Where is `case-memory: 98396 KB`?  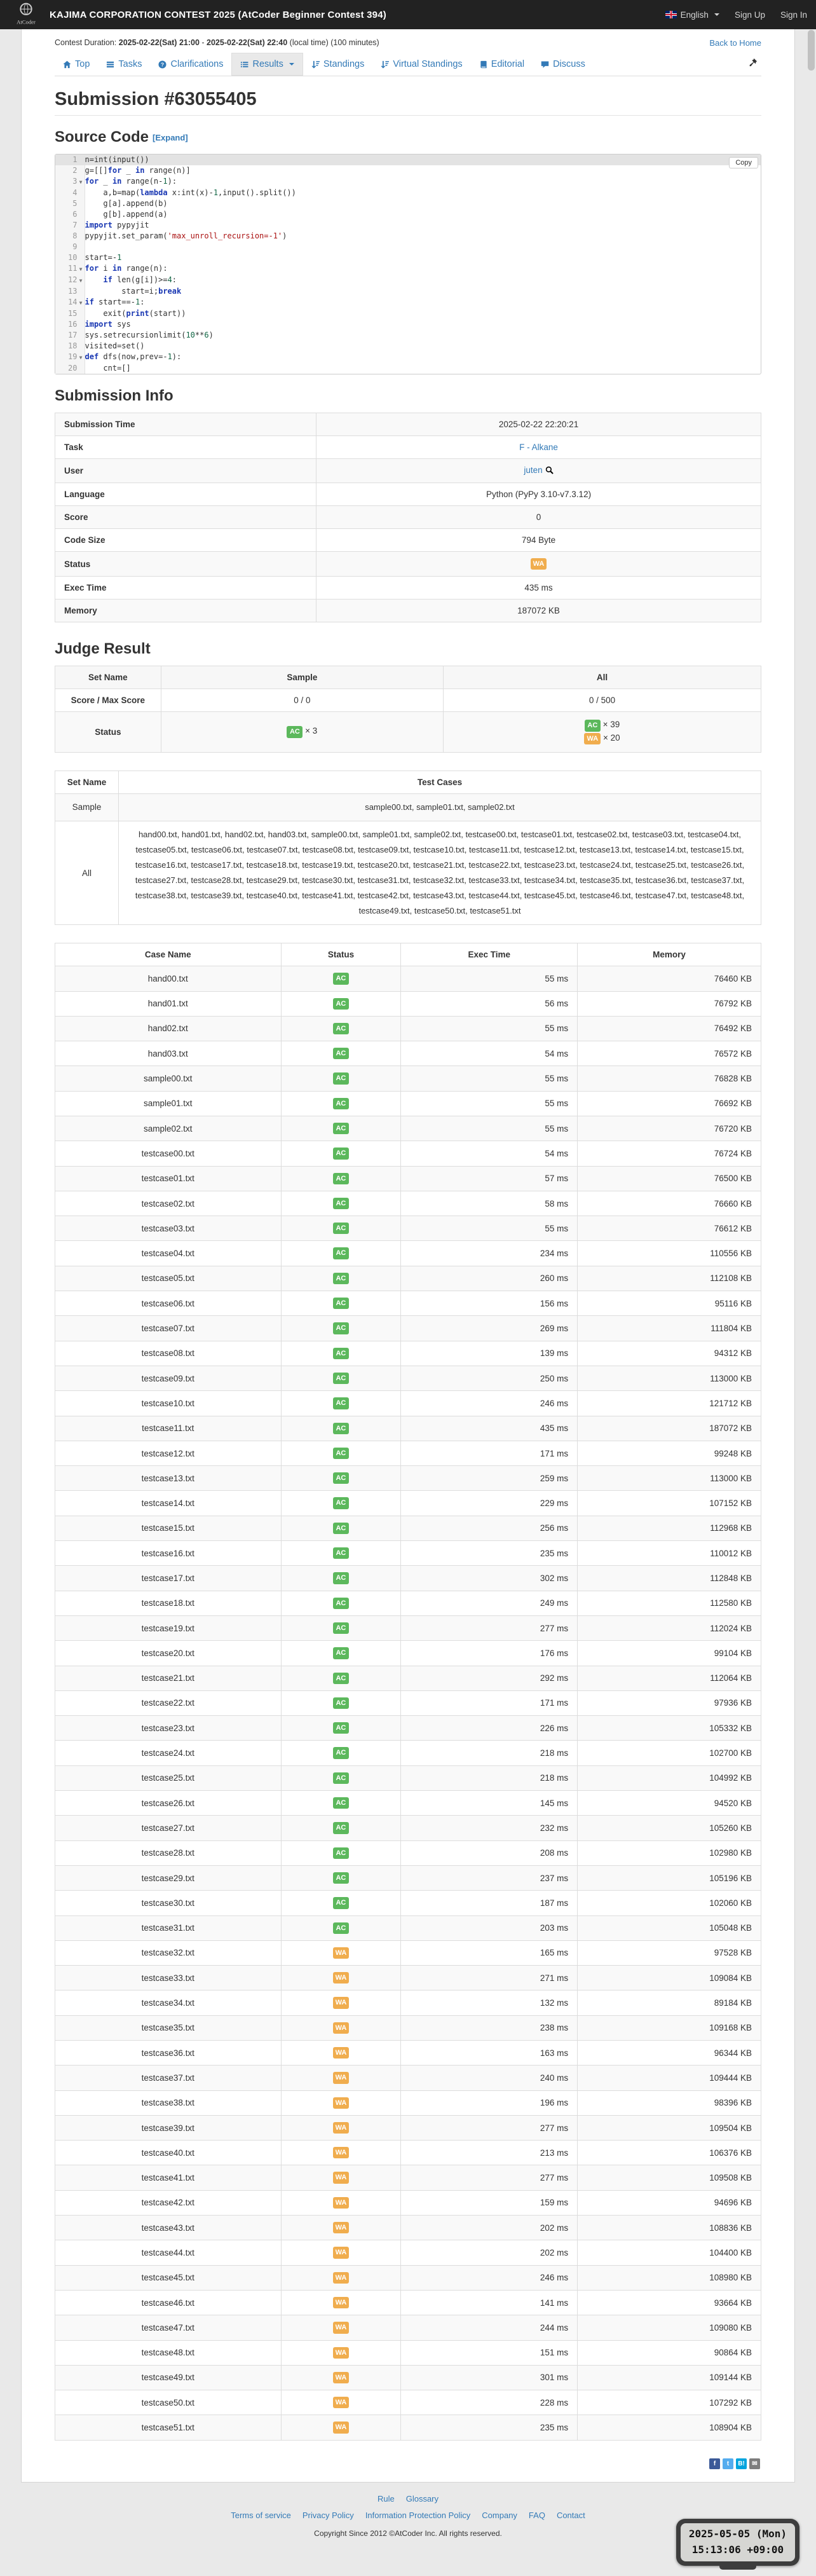
case-memory: 98396 KB is located at coordinates (669, 2103).